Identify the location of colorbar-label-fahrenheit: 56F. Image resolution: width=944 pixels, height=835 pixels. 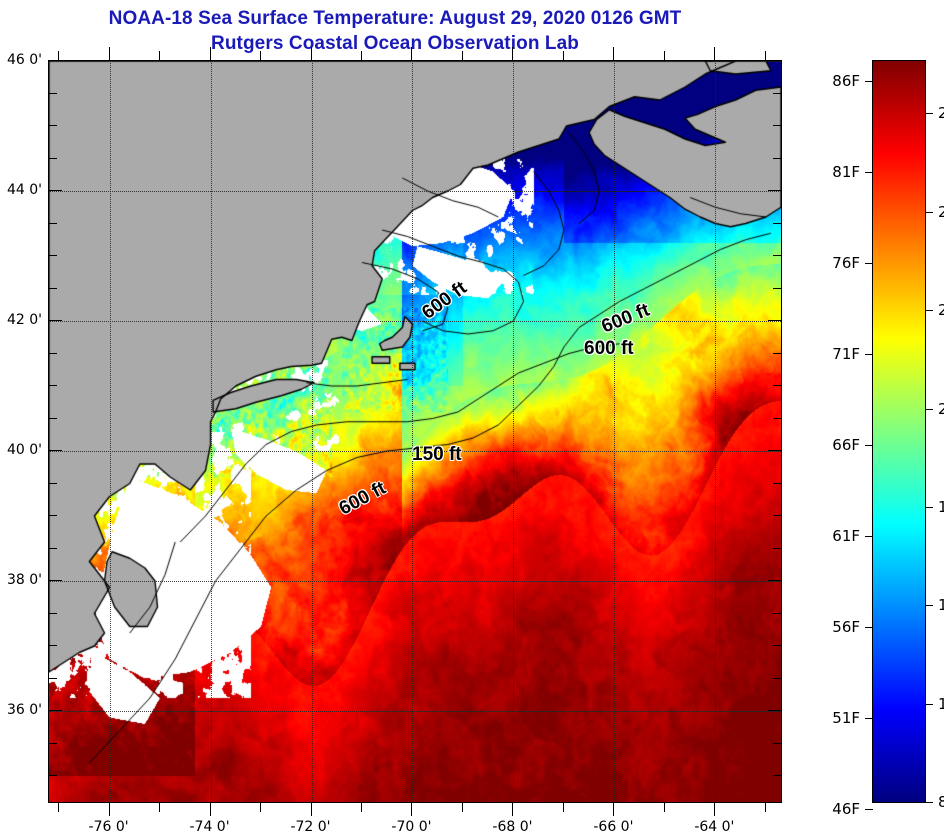
(846, 627).